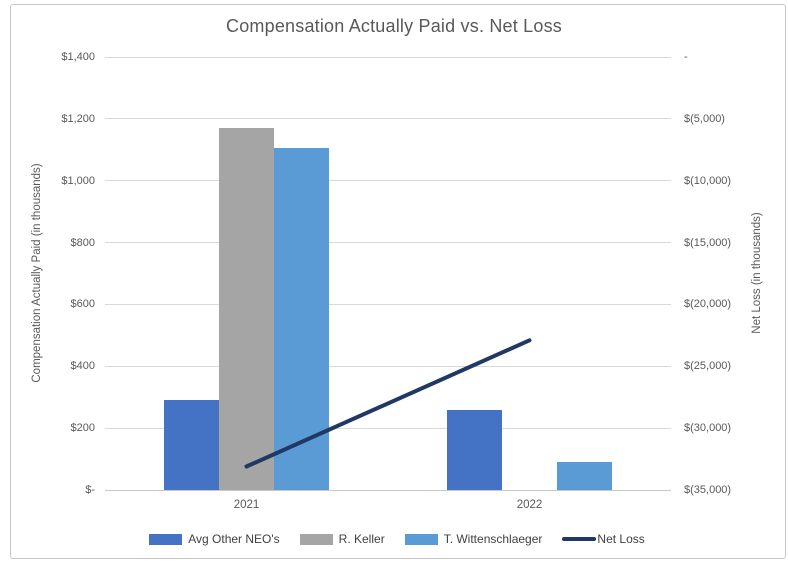 The width and height of the screenshot is (788, 566). I want to click on legend-line-swatch, so click(579, 539).